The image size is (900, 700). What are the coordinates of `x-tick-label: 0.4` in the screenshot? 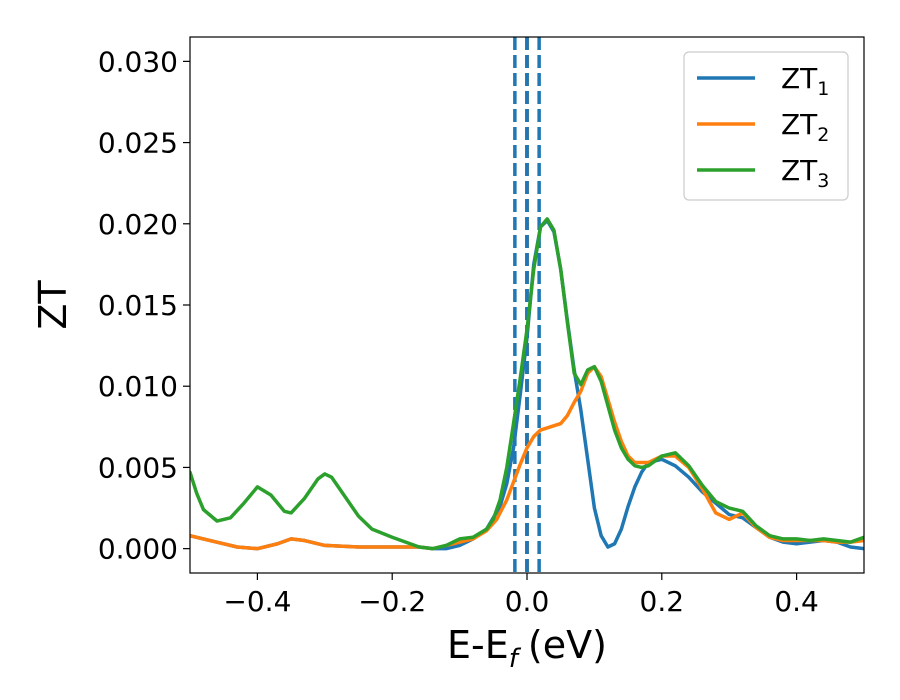 It's located at (796, 601).